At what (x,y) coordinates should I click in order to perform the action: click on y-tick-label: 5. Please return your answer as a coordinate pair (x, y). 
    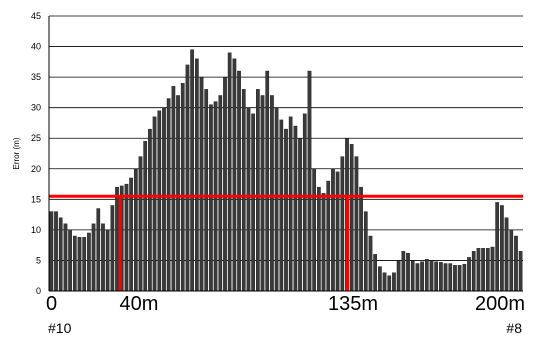
    Looking at the image, I should click on (38, 260).